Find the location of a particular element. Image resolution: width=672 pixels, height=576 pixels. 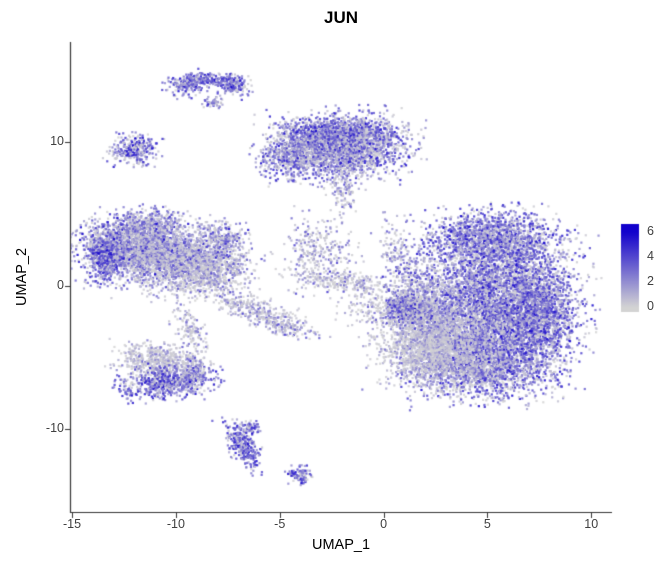

plot-title: JUN is located at coordinates (340, 17).